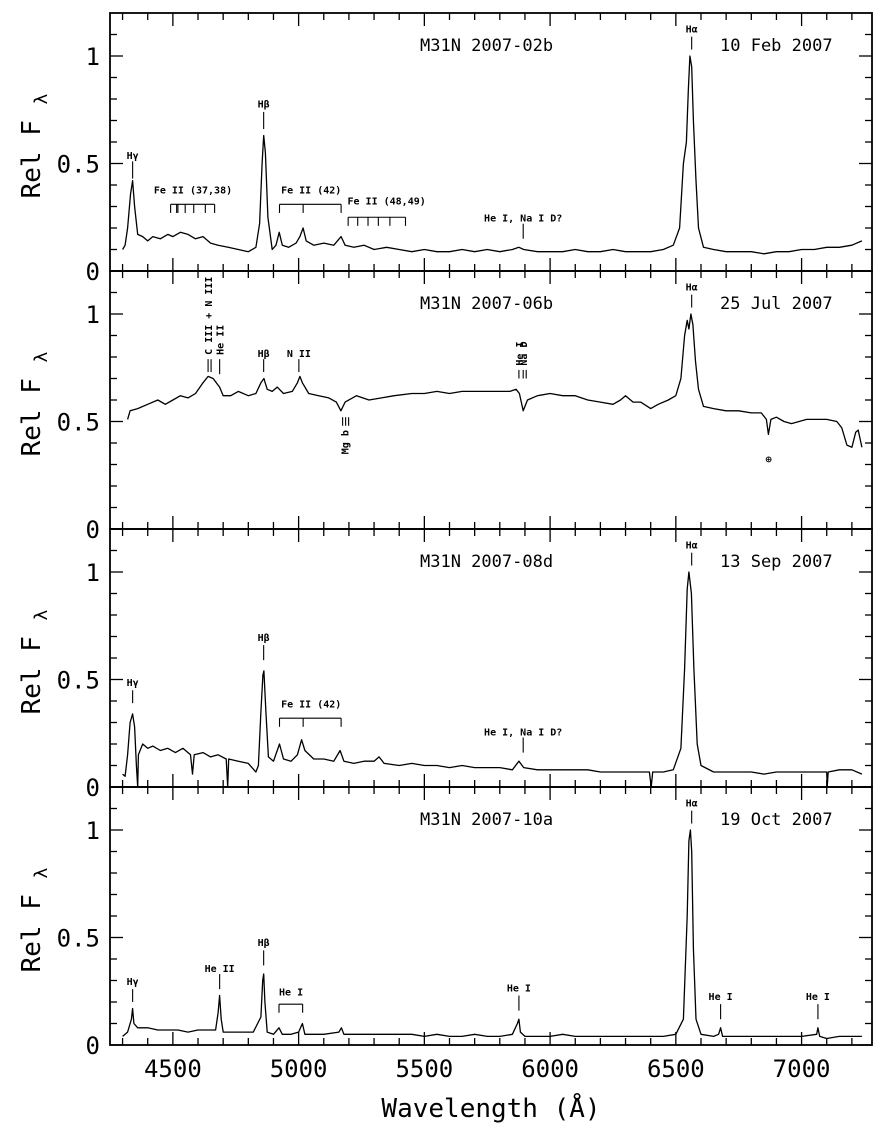  Describe the element at coordinates (193, 191) in the screenshot. I see `multiplet-label: Fe II (37,38)` at that location.